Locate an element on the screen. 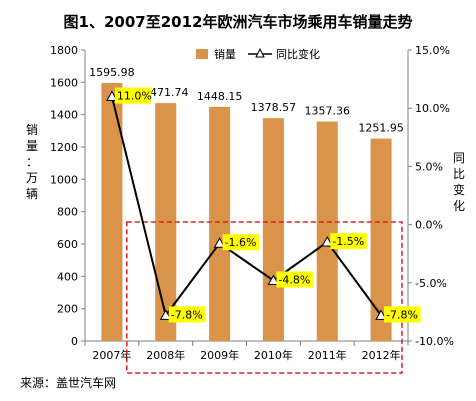 The height and width of the screenshot is (401, 476). y-left-tick-label: 0 is located at coordinates (74, 341).